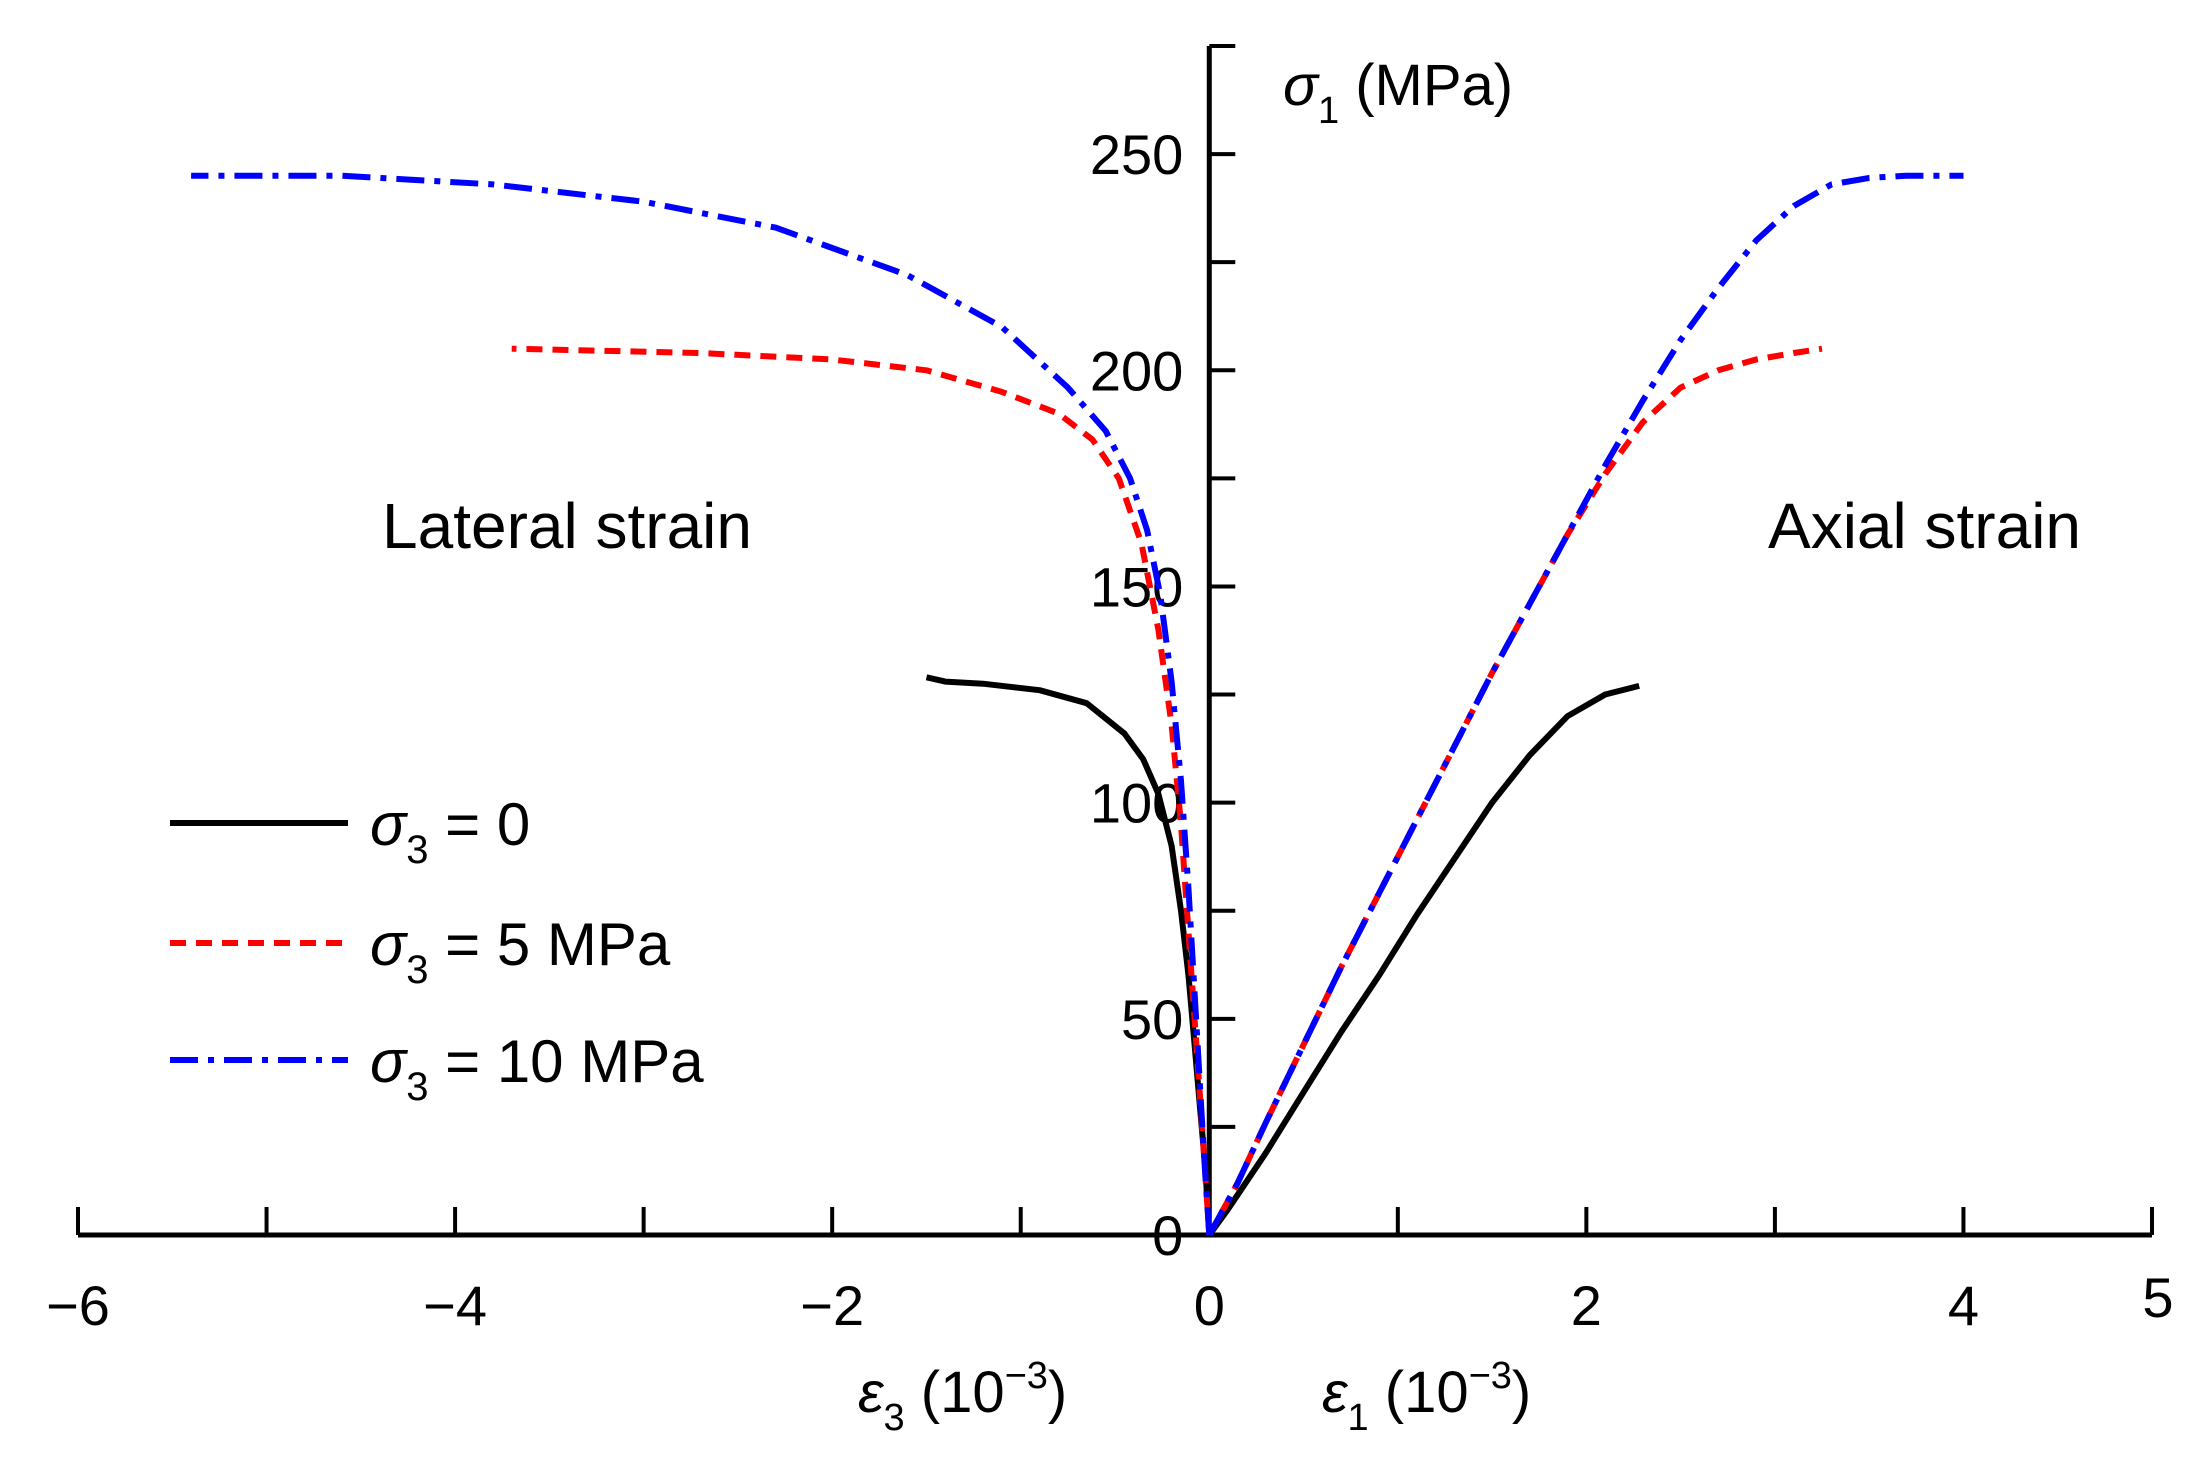 This screenshot has height=1468, width=2212. I want to click on y-tick-label: 250, so click(1136, 154).